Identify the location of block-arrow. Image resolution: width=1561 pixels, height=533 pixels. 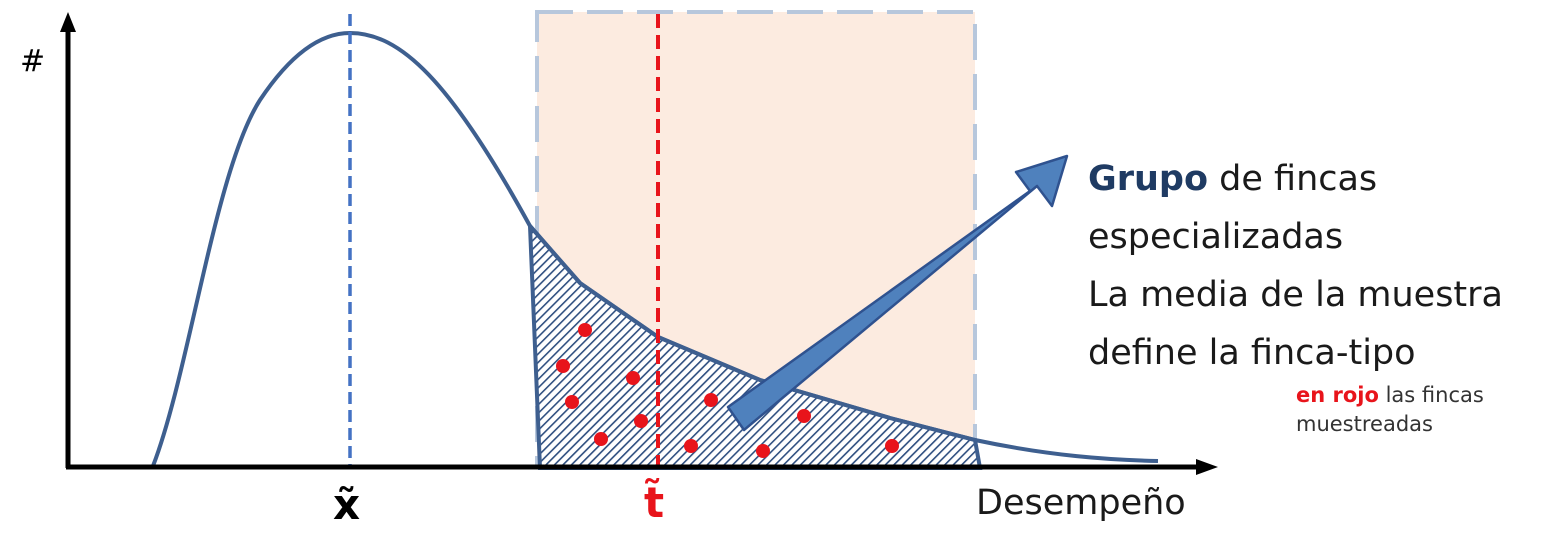
(897, 293).